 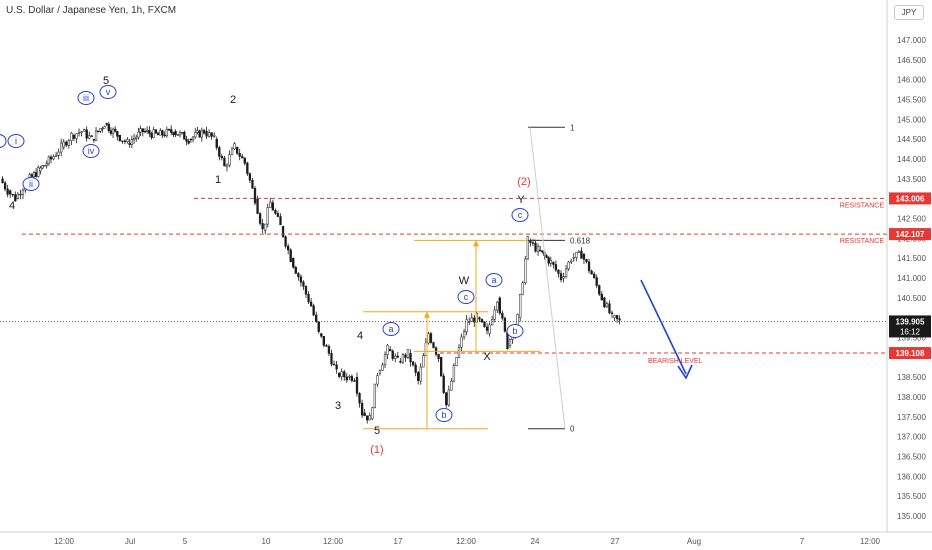 What do you see at coordinates (675, 361) in the screenshot?
I see `bearish-level-label: BEARISH LEVEL` at bounding box center [675, 361].